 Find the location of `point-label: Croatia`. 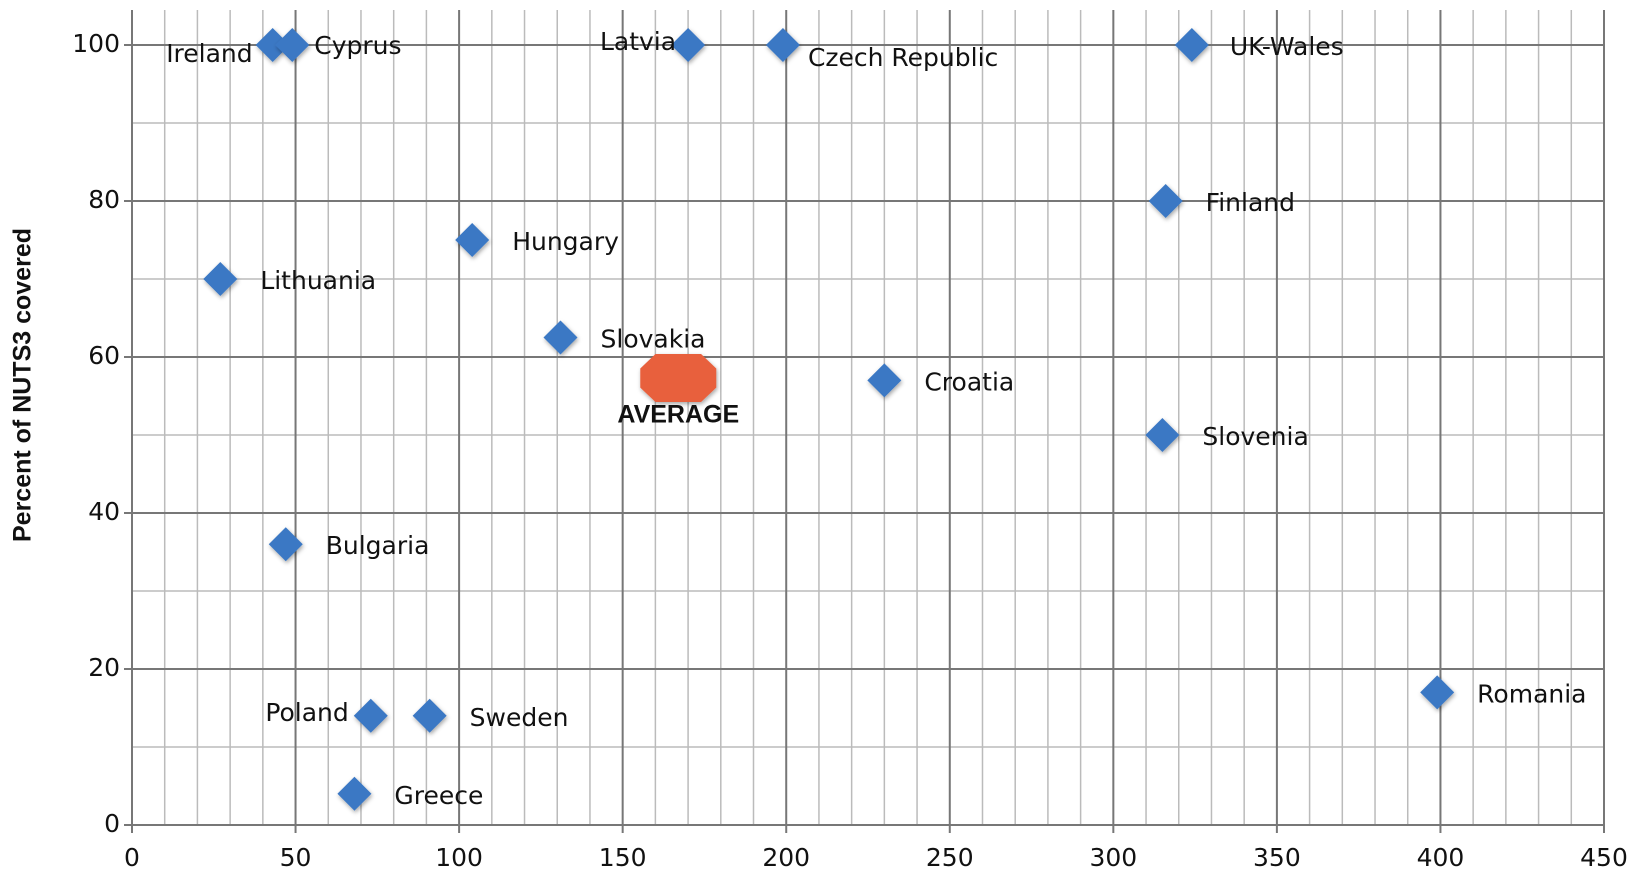

point-label: Croatia is located at coordinates (969, 381).